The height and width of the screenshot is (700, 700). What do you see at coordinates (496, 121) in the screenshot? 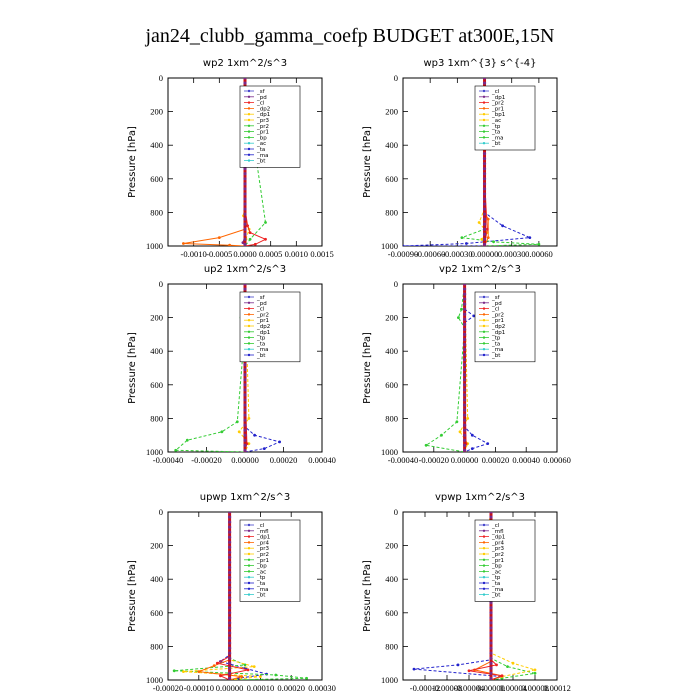
I see `legend-entry: _ac` at bounding box center [496, 121].